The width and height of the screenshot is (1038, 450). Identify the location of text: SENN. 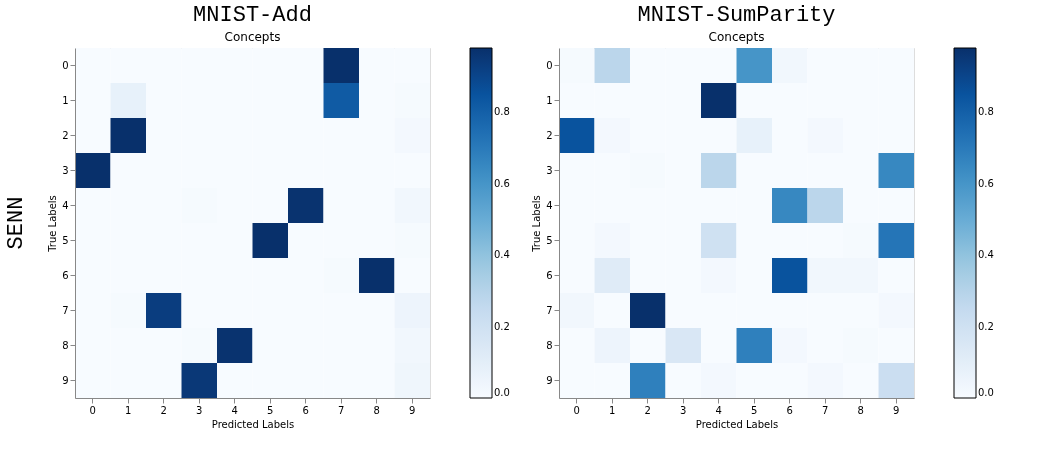
(16, 223).